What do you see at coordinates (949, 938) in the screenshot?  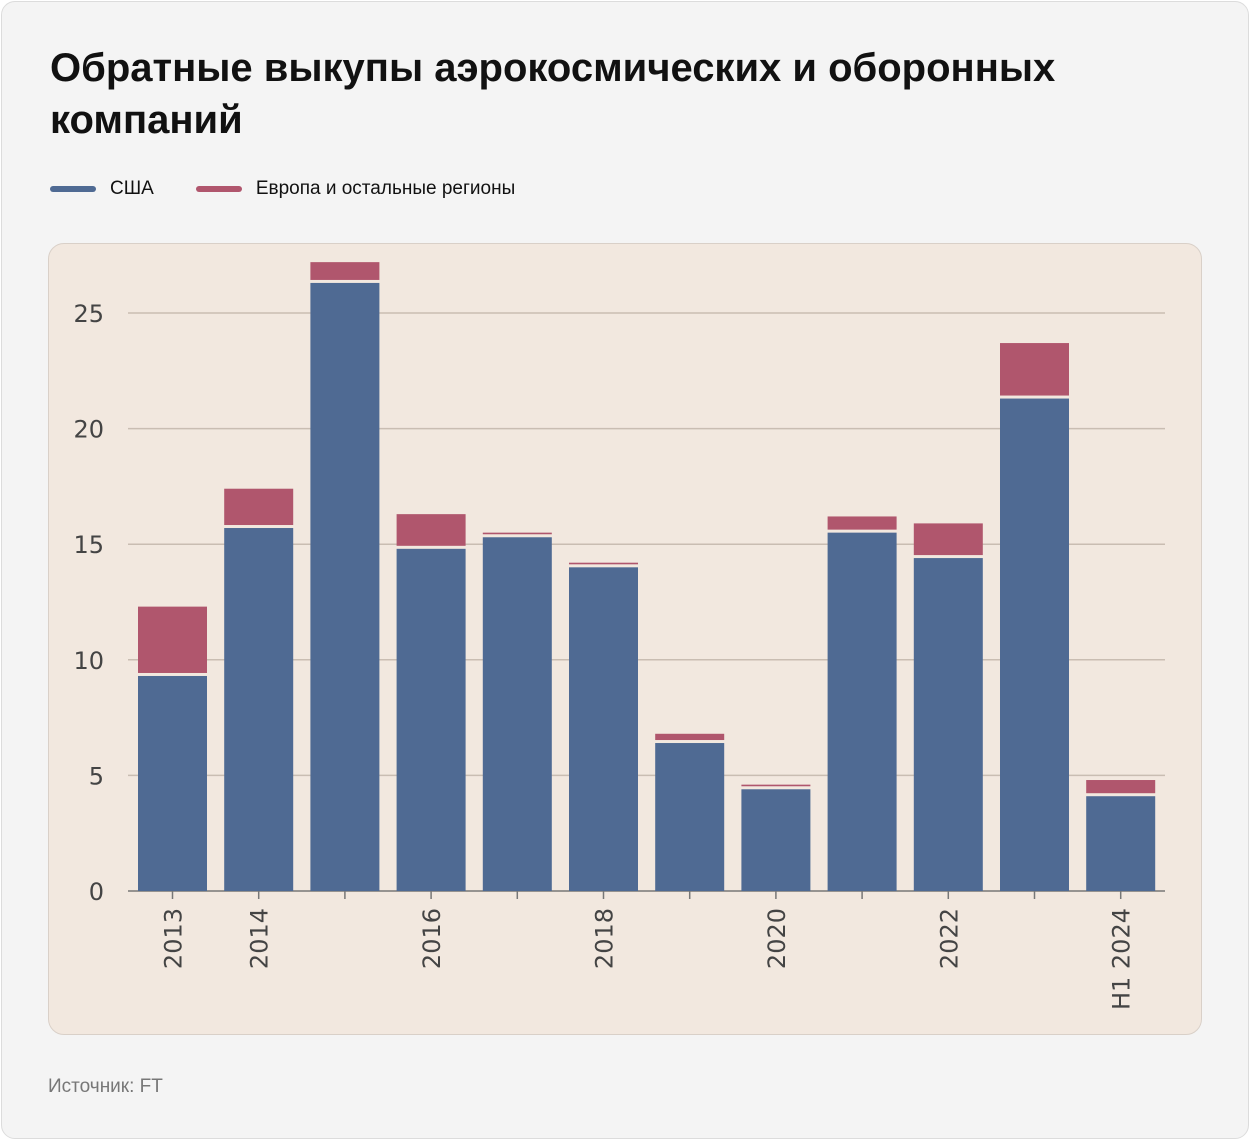 I see `x-tick-label: 2022` at bounding box center [949, 938].